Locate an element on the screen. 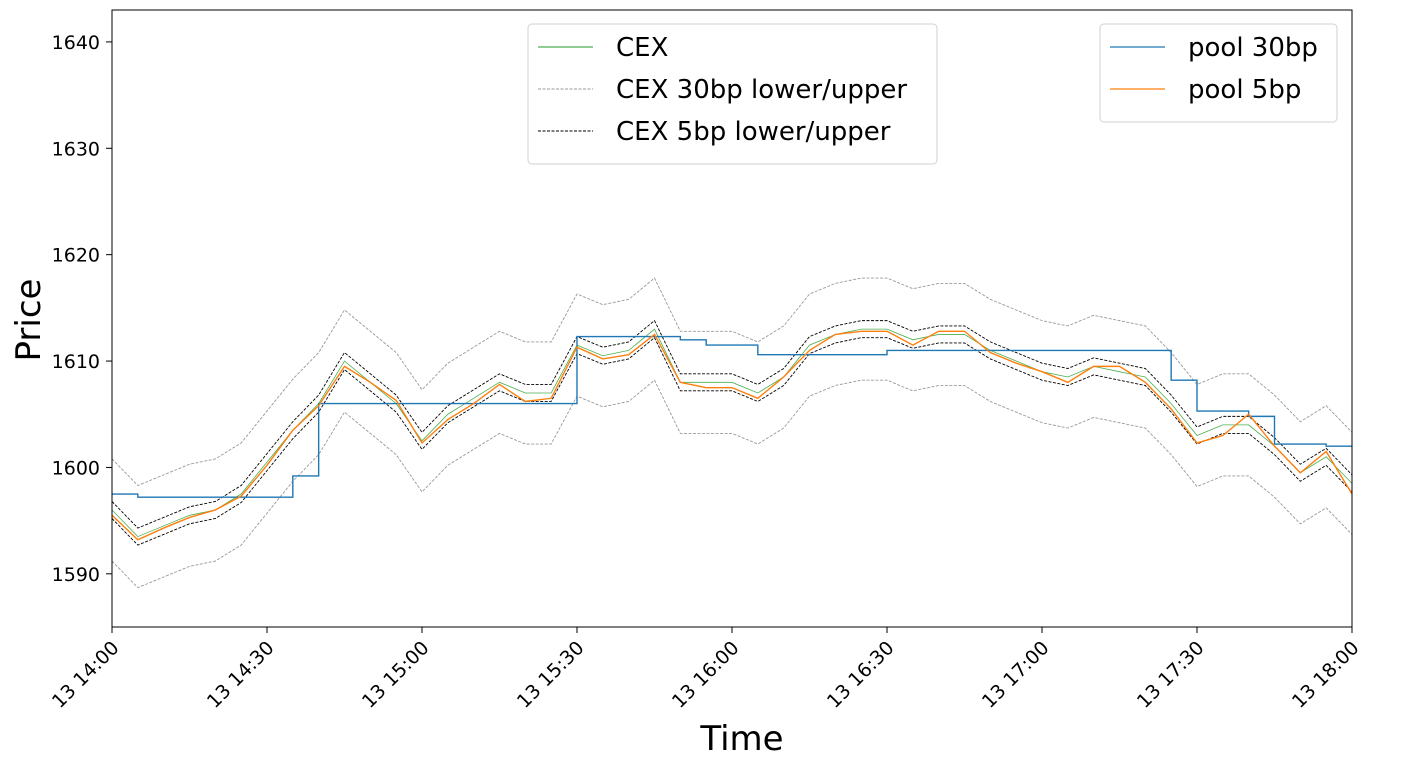 This screenshot has height=769, width=1402. legend-label: CEX 30bp lower/upper is located at coordinates (761, 90).